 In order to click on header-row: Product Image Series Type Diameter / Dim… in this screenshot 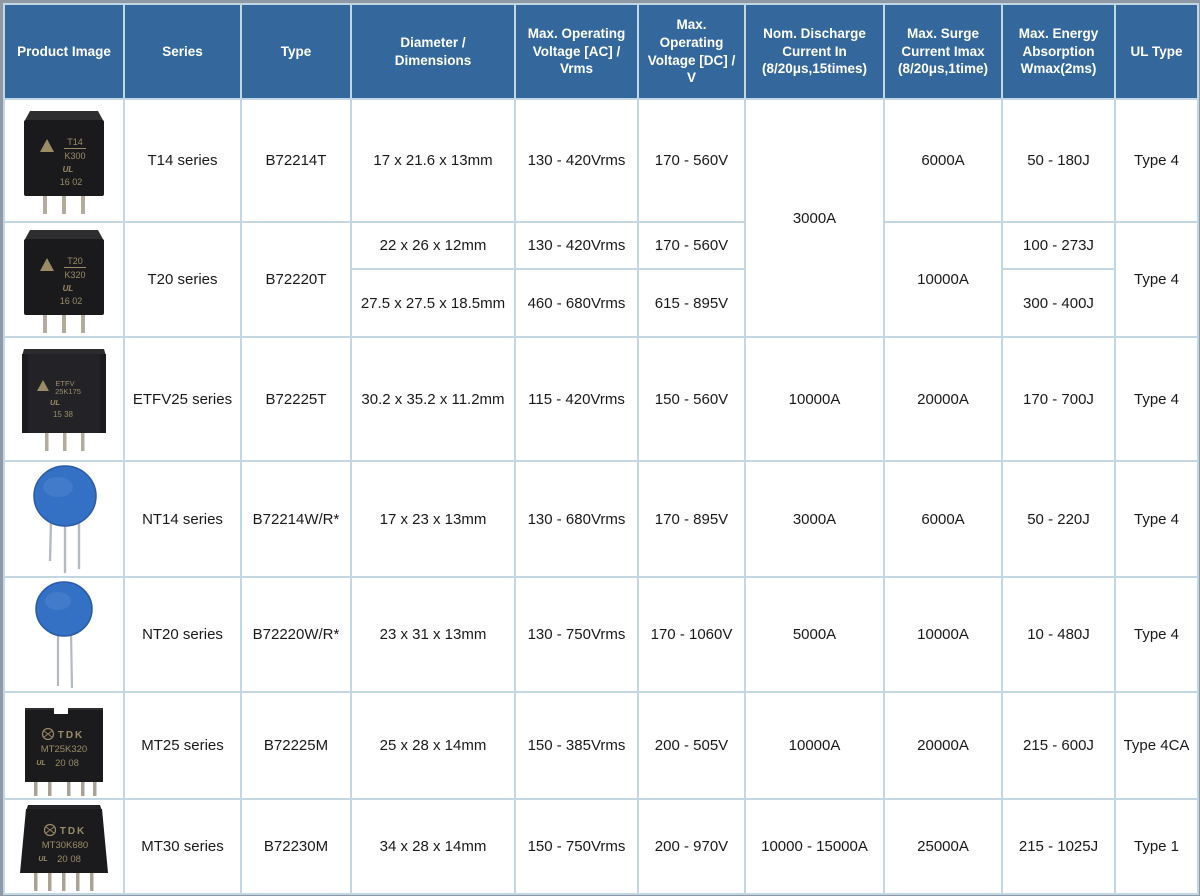, I will do `click(601, 51)`.